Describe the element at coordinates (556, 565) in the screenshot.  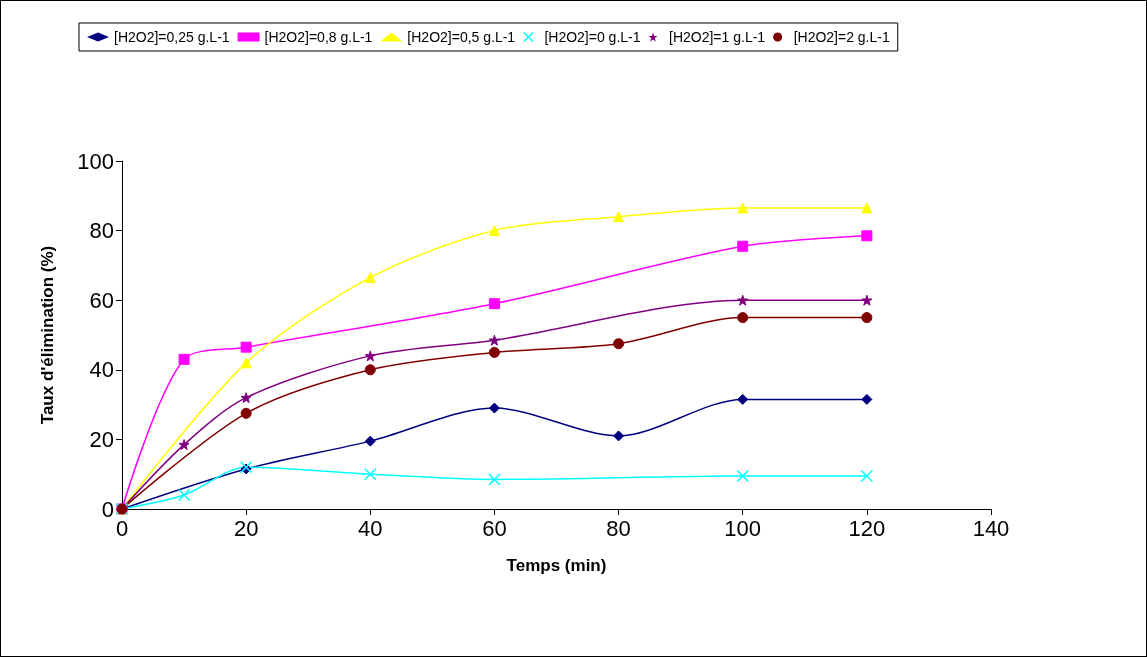
I see `x-axis-title: Temps (min)` at that location.